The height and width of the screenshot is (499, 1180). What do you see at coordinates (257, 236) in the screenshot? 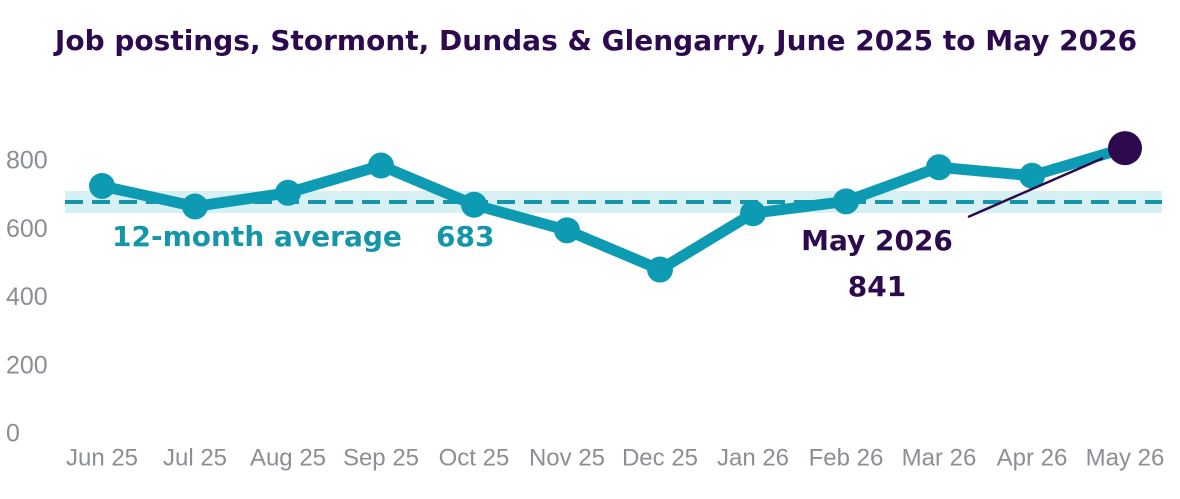
I see `average-label: 12-month average` at bounding box center [257, 236].